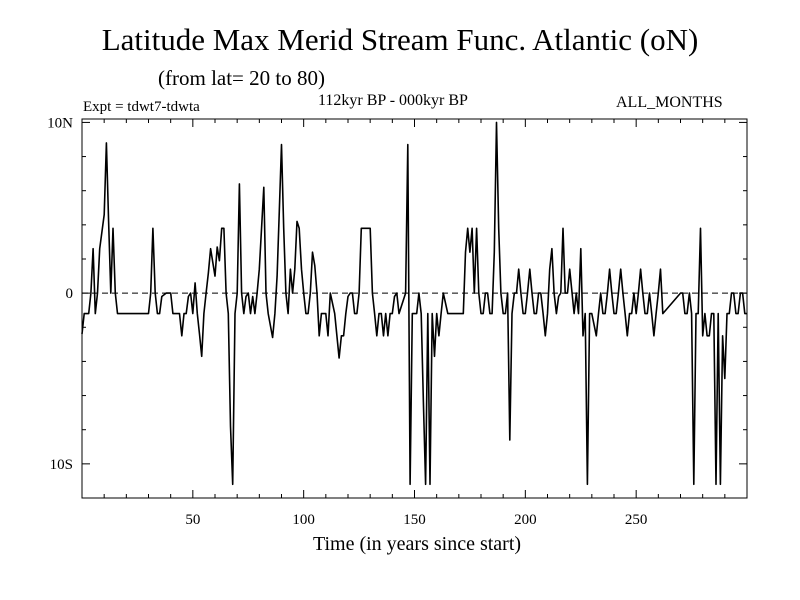 The height and width of the screenshot is (600, 800). I want to click on x-tick-label: 200, so click(525, 520).